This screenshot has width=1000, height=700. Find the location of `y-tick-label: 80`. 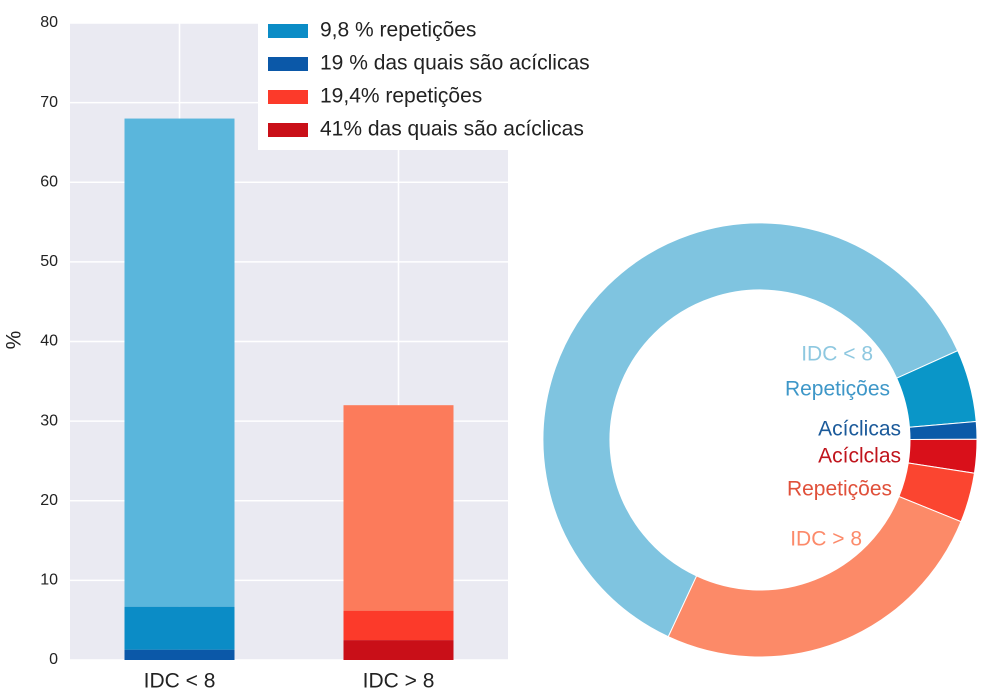

y-tick-label: 80 is located at coordinates (49, 22).